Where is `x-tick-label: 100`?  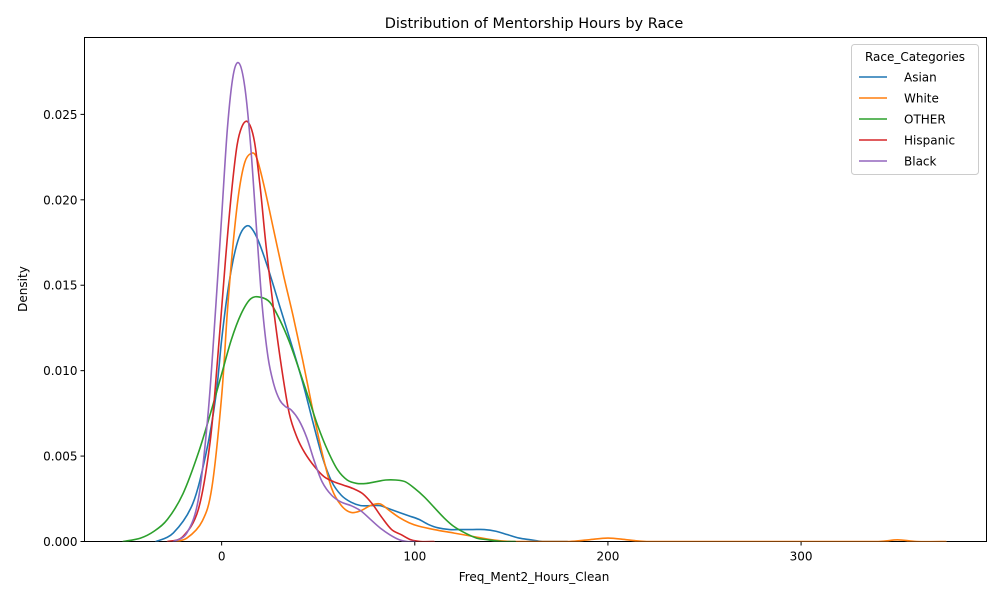 x-tick-label: 100 is located at coordinates (414, 557).